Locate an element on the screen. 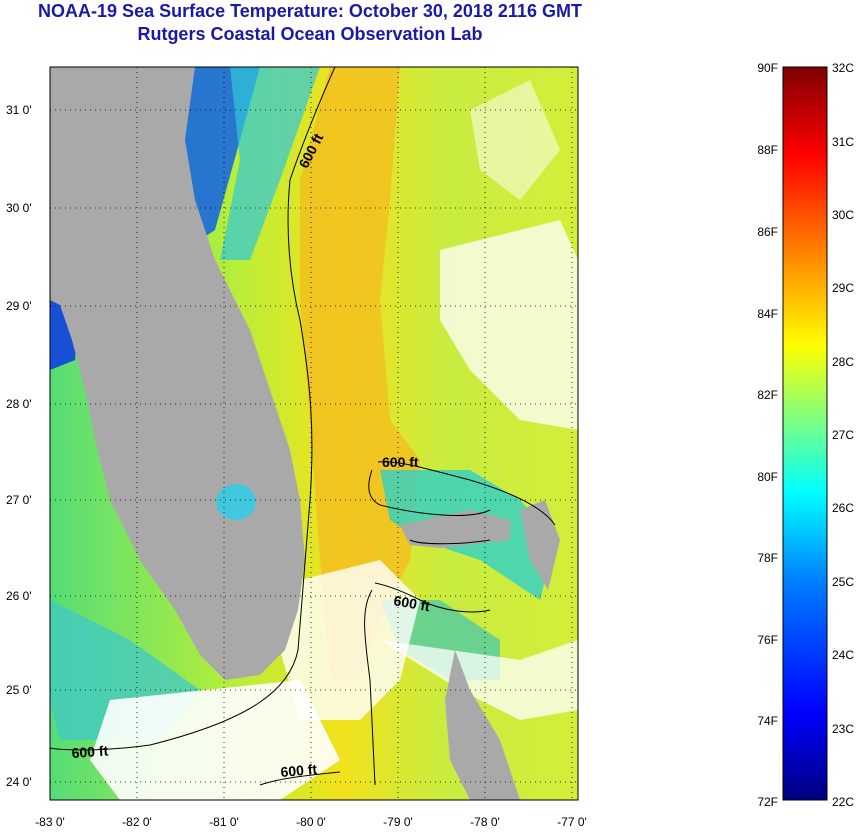 Image resolution: width=864 pixels, height=832 pixels. eleuthera-island is located at coordinates (540, 545).